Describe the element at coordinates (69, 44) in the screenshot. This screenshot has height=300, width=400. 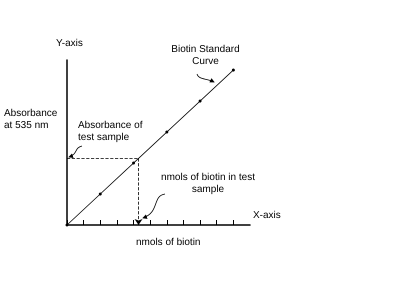
I see `text: Y-axis` at that location.